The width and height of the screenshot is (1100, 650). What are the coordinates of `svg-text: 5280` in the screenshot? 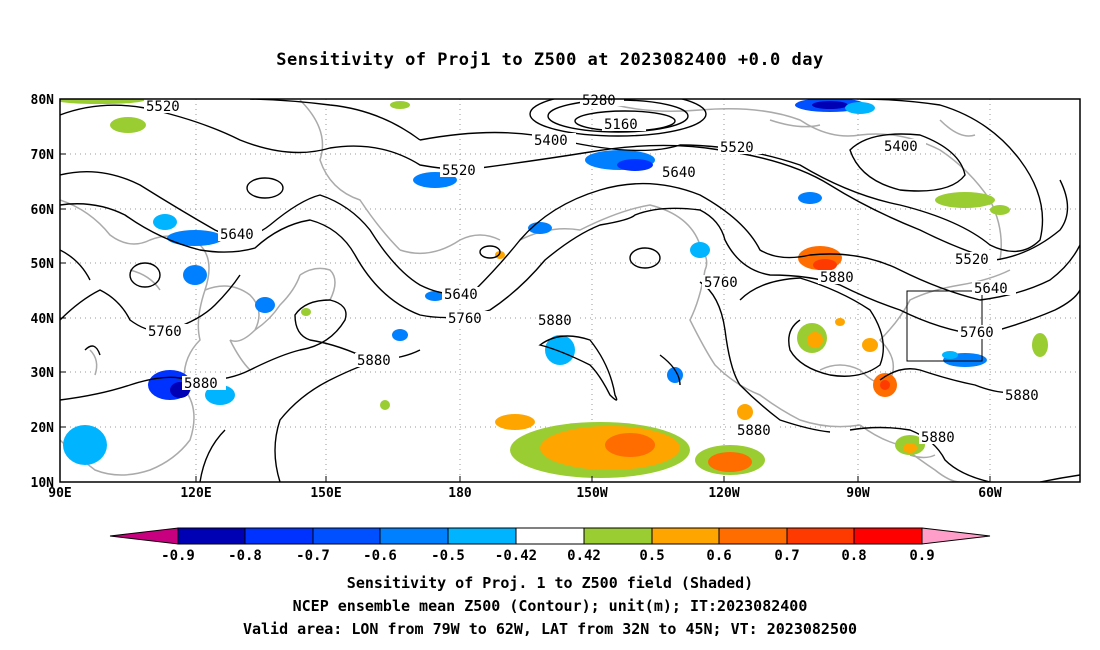 It's located at (599, 101).